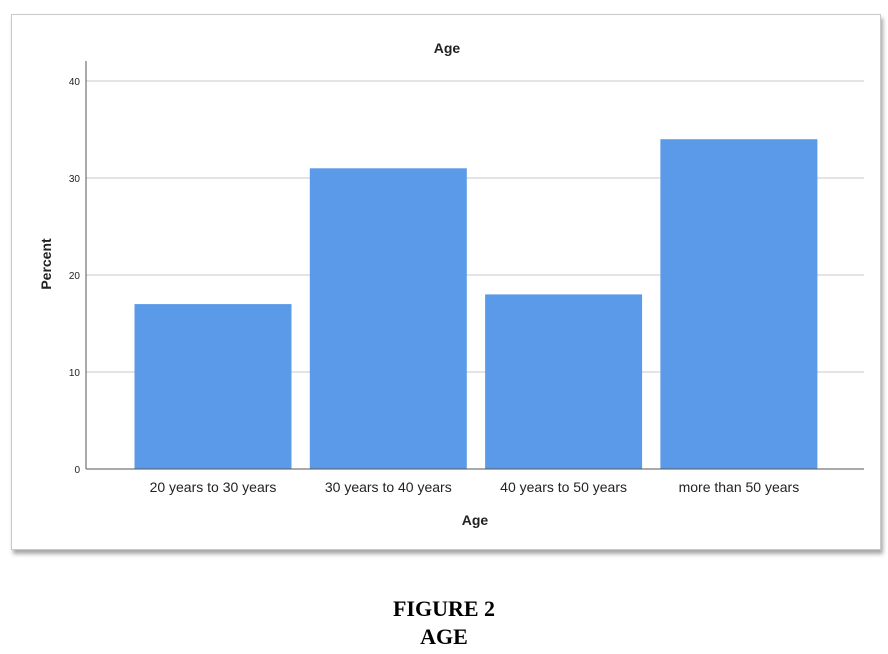 The width and height of the screenshot is (888, 654). What do you see at coordinates (444, 608) in the screenshot?
I see `figure-caption-number: FIGURE 2` at bounding box center [444, 608].